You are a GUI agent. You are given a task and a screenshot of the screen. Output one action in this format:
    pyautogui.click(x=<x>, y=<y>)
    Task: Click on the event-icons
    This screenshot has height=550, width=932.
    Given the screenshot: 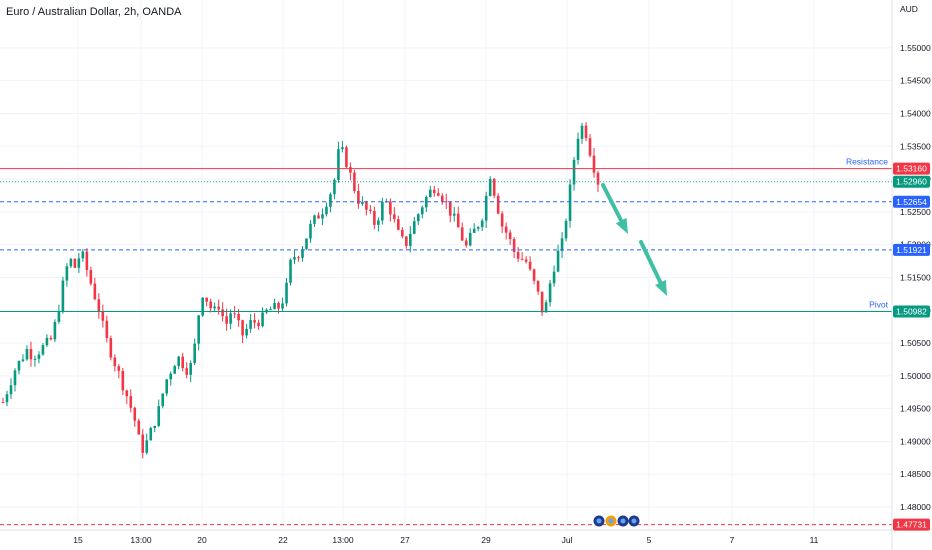 What is the action you would take?
    pyautogui.click(x=616, y=521)
    